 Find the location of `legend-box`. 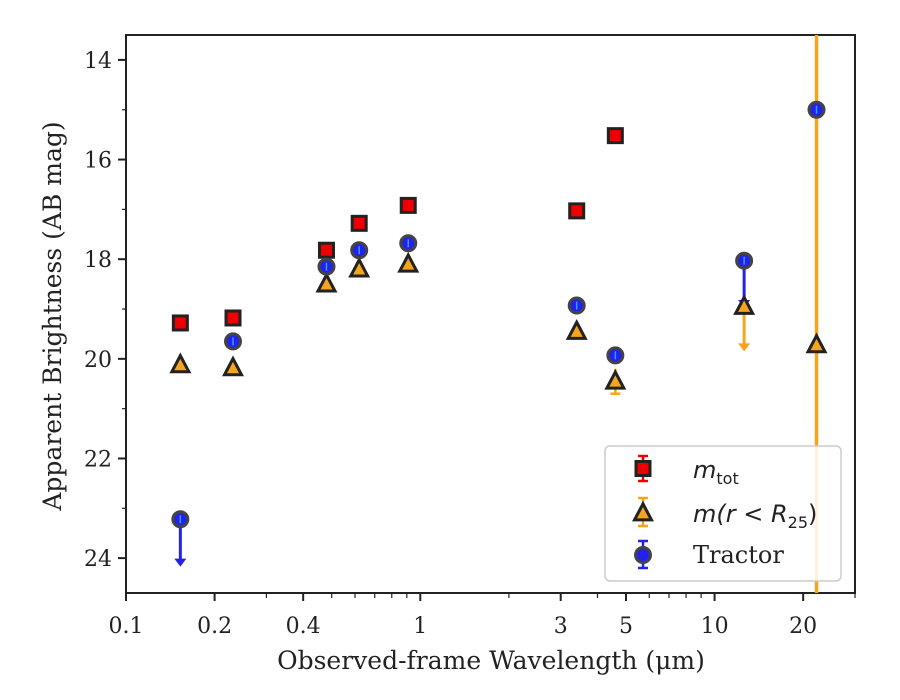

legend-box is located at coordinates (723, 513).